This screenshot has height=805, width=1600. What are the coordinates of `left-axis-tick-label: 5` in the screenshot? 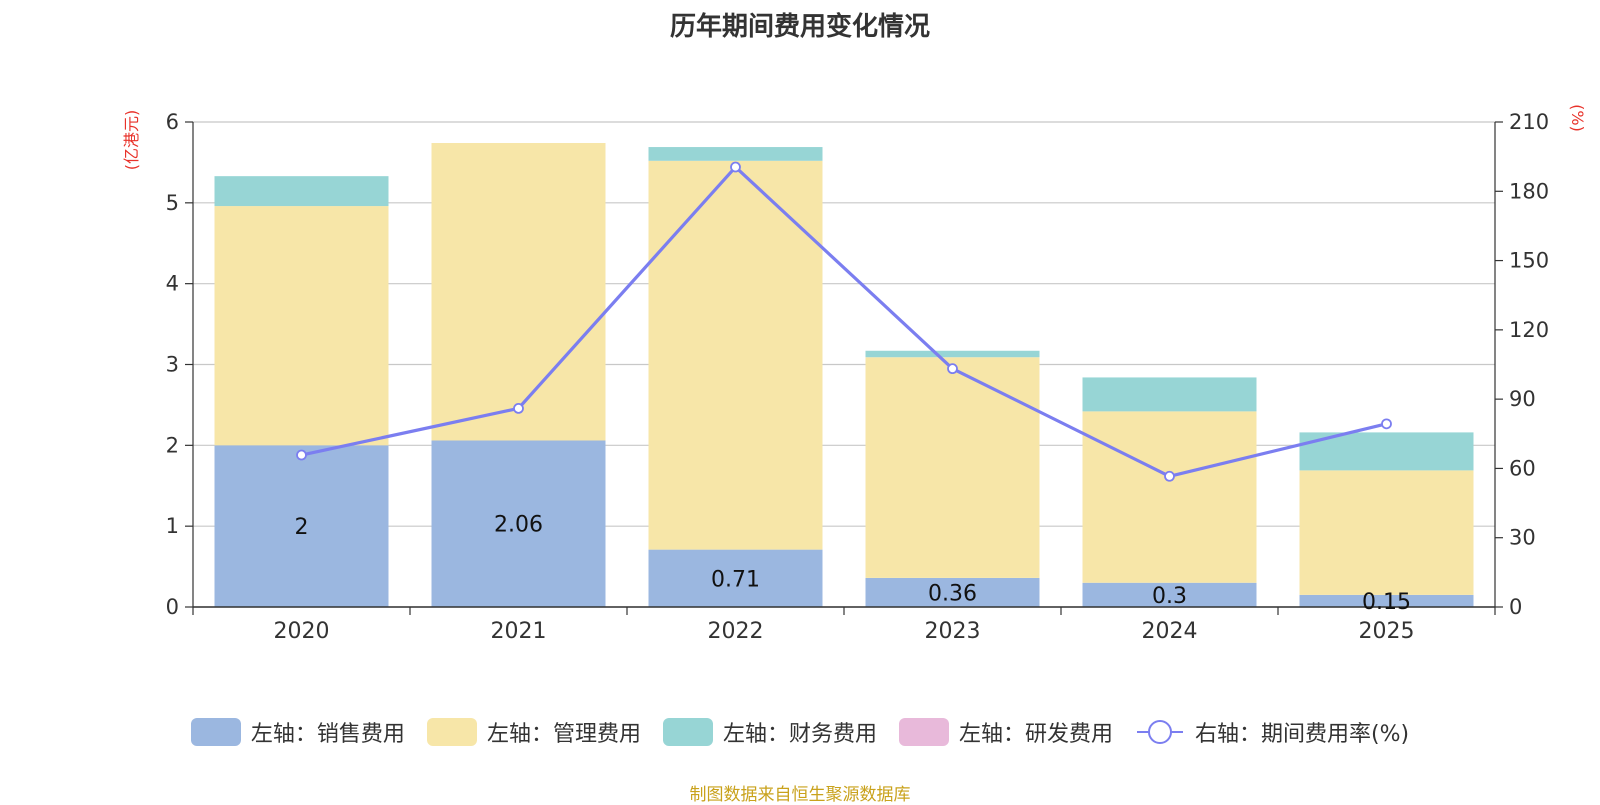 It's located at (172, 203).